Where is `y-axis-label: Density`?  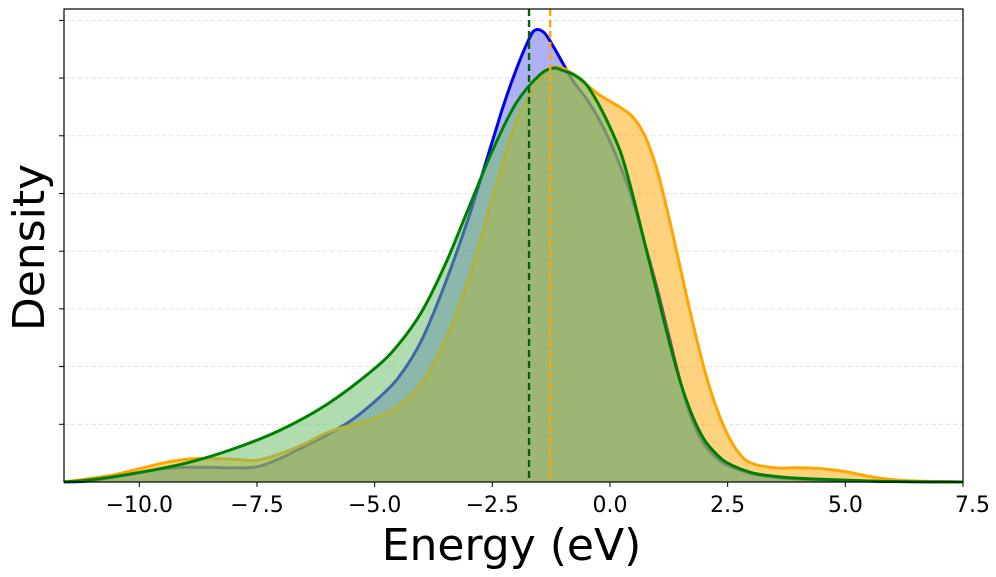 y-axis-label: Density is located at coordinates (29, 247).